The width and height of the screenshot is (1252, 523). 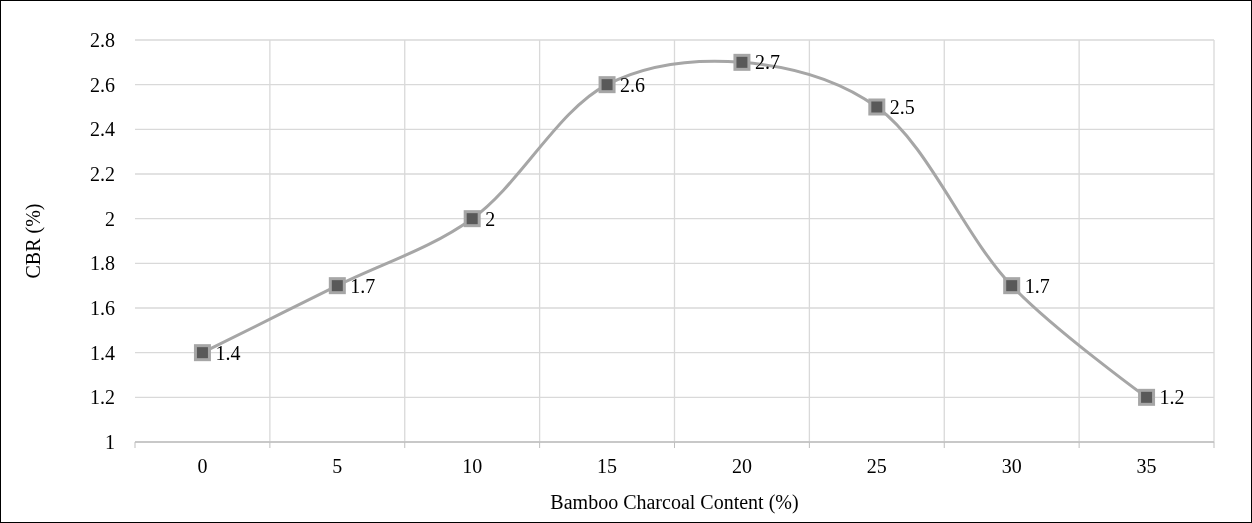 I want to click on x-tick-label: 25, so click(x=876, y=466).